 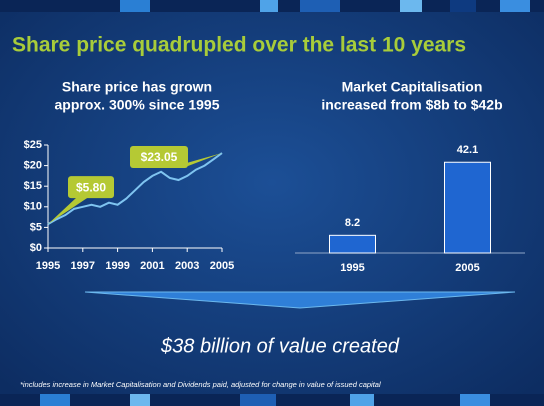 I want to click on arrow, so click(x=300, y=300).